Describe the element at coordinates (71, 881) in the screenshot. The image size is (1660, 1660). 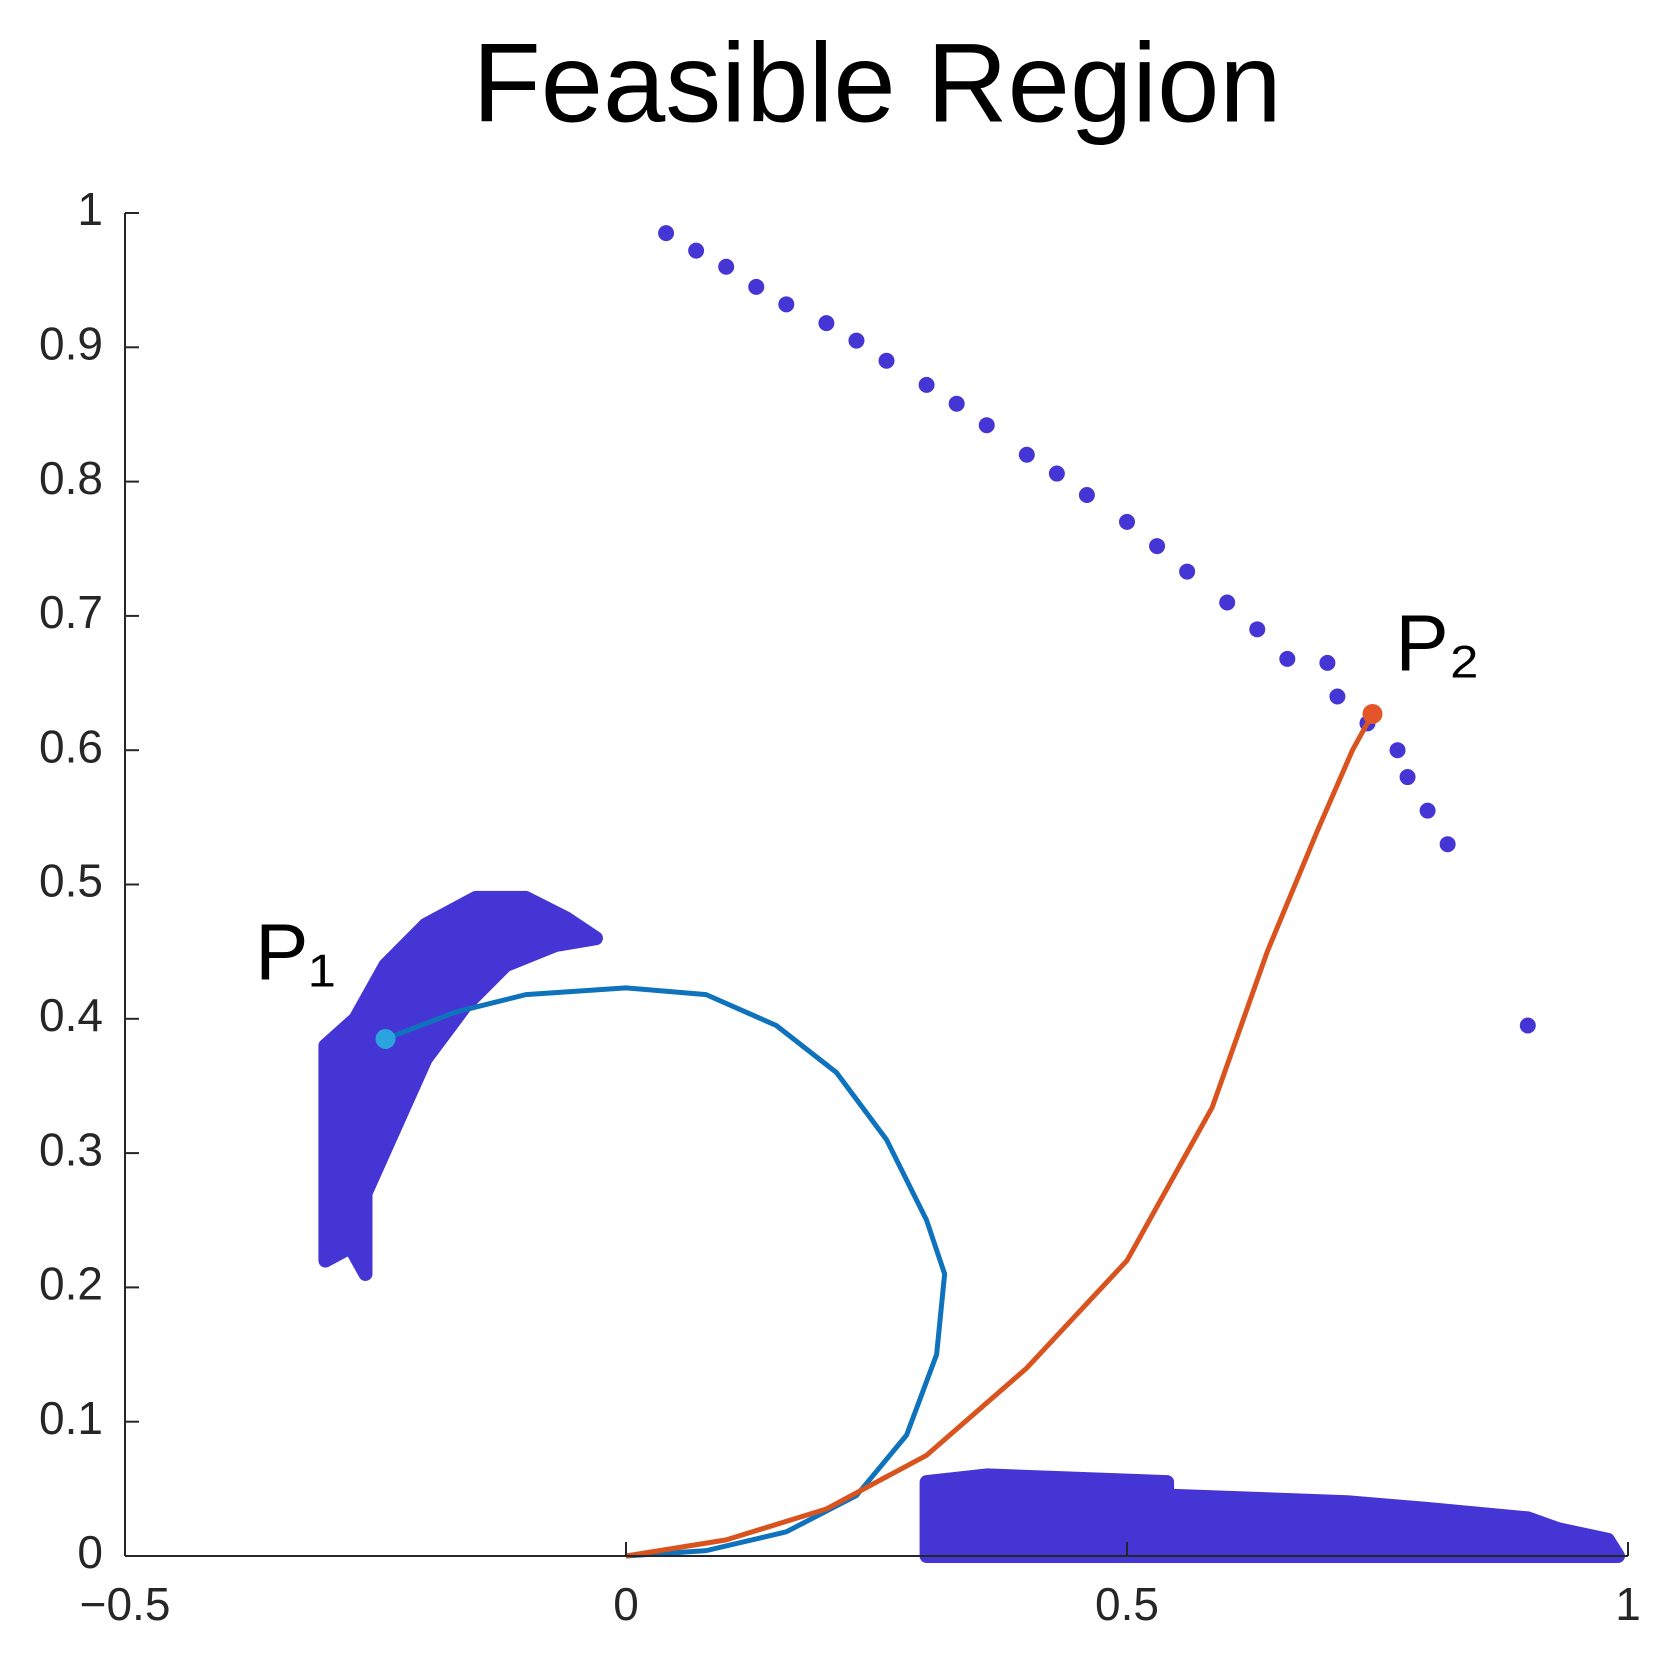
I see `y-tick-label: 0.5` at that location.